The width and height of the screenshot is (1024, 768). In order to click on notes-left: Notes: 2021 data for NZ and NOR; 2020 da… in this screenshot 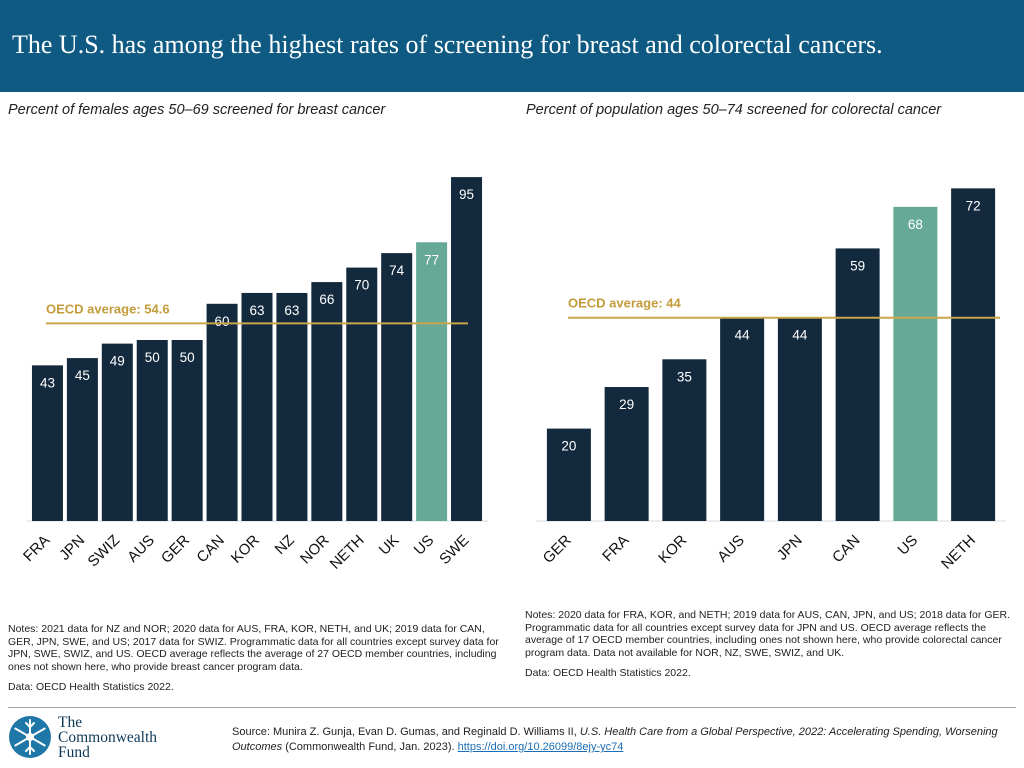, I will do `click(256, 662)`.